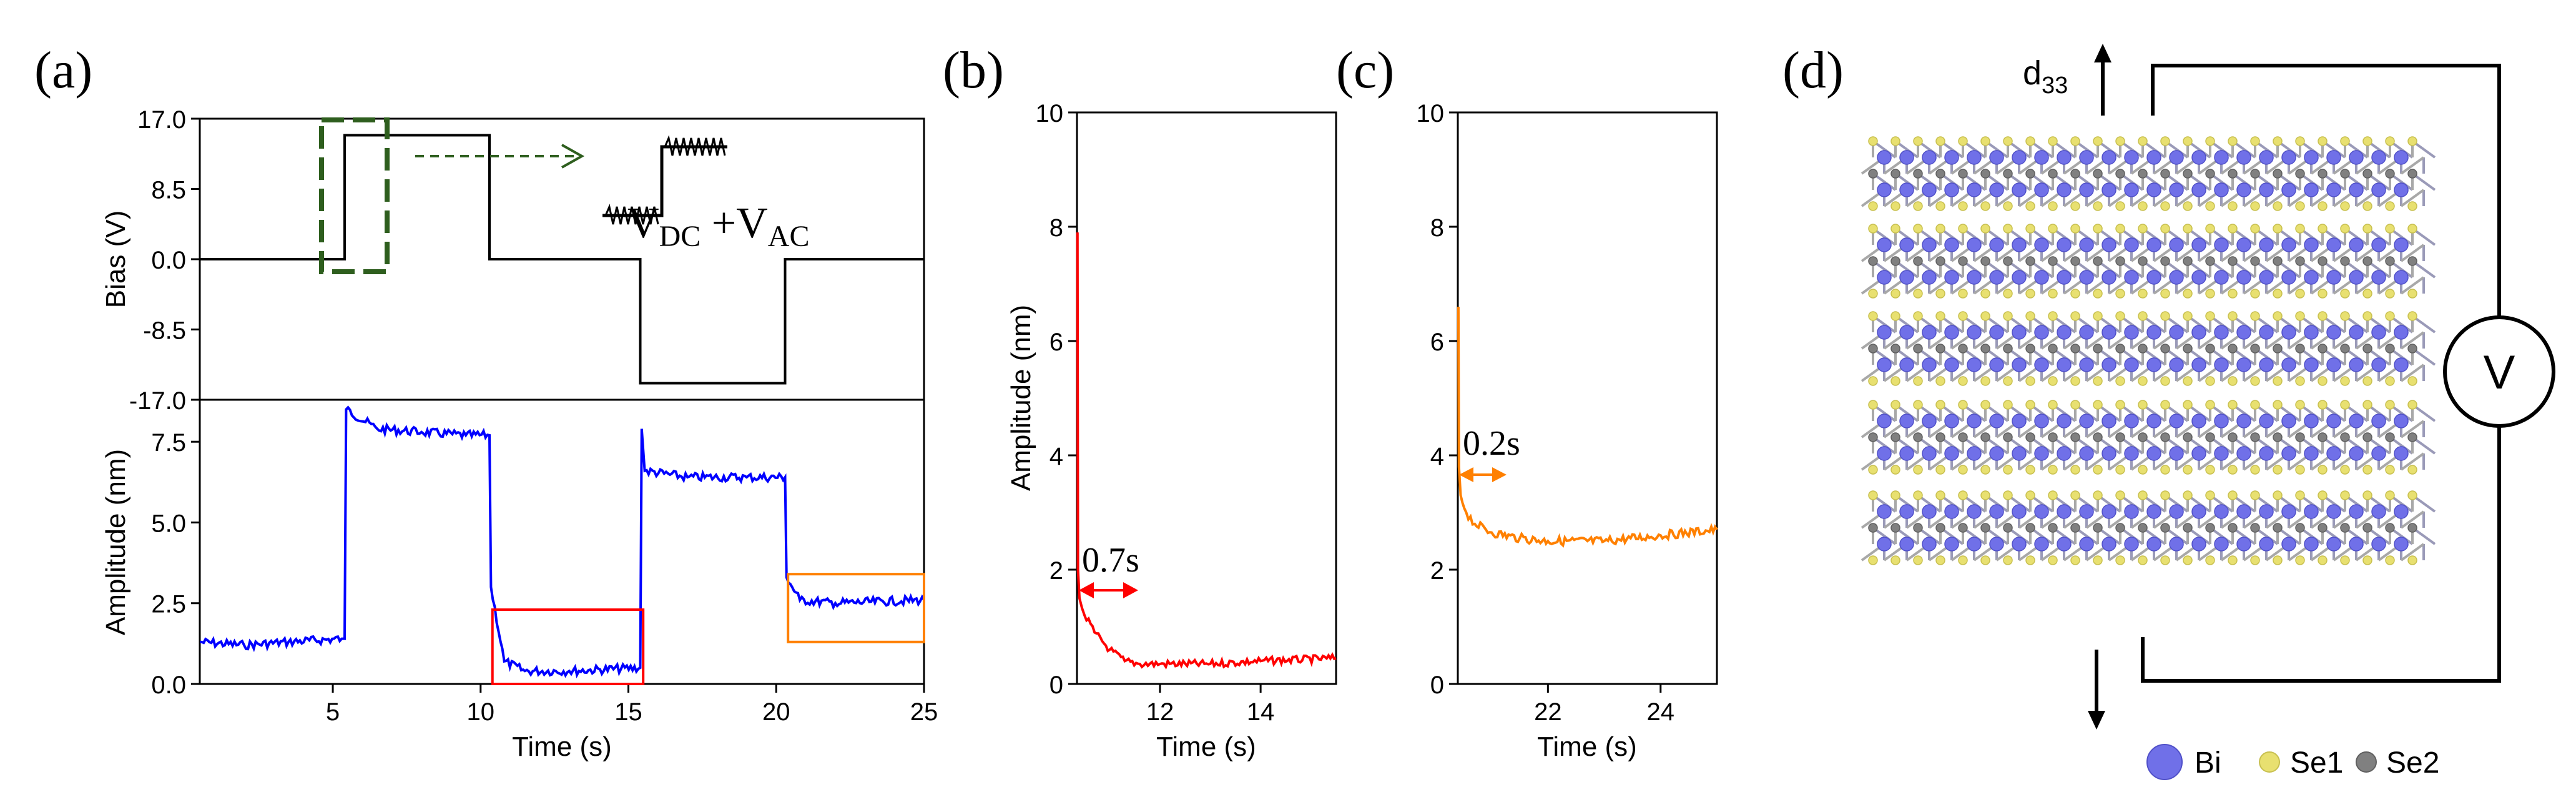 Image resolution: width=2576 pixels, height=807 pixels. Describe the element at coordinates (2412, 429) in the screenshot. I see `bond` at that location.